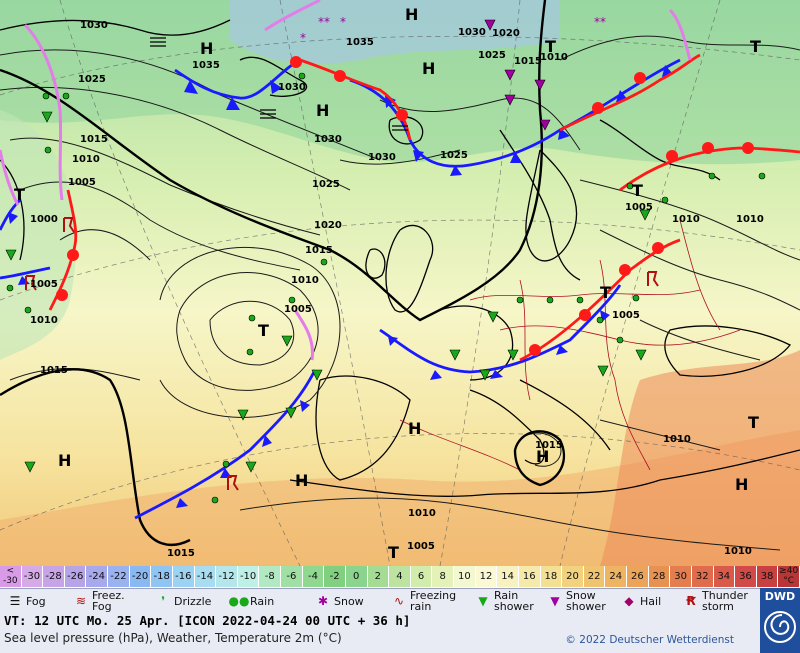 Image resolution: width=800 pixels, height=653 pixels. What do you see at coordinates (313, 576) in the screenshot?
I see `temperature-swatch: -4` at bounding box center [313, 576].